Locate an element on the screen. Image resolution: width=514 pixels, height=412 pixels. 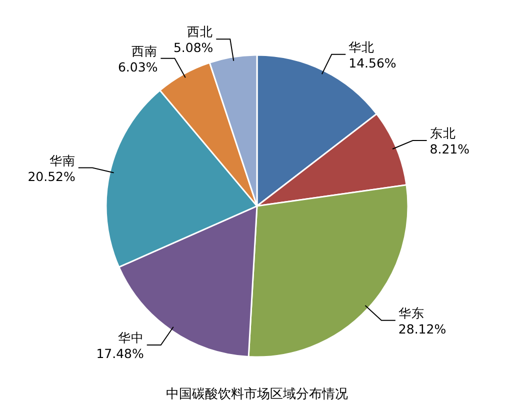
slice-label: 华东 is located at coordinates (411, 312).